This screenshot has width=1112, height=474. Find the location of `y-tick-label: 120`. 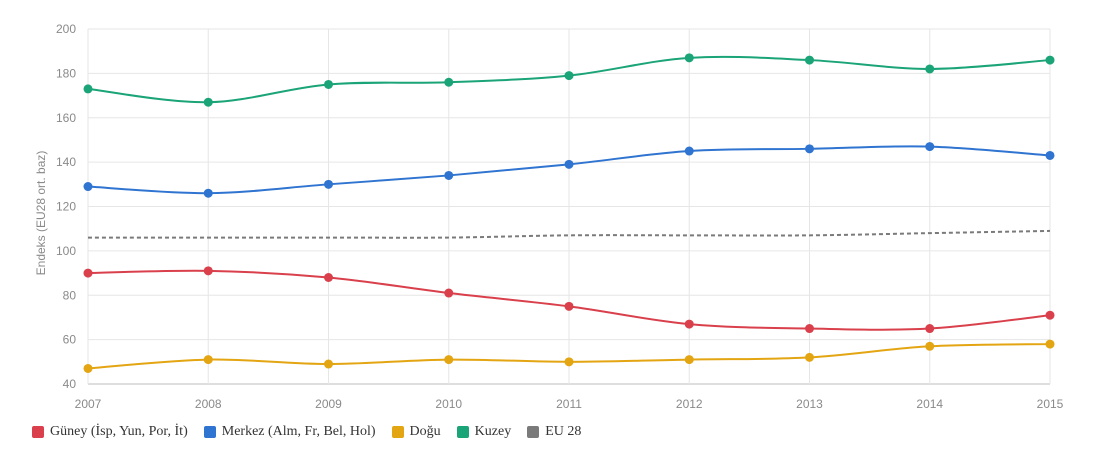

y-tick-label: 120 is located at coordinates (66, 207).